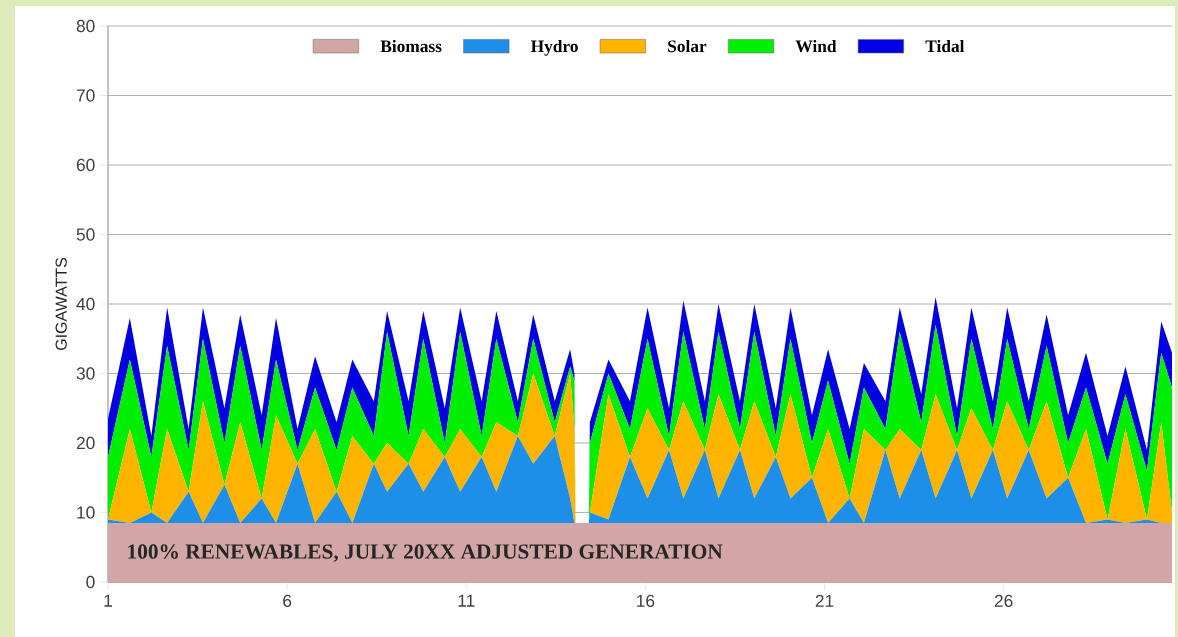 This screenshot has width=1178, height=637. What do you see at coordinates (287, 600) in the screenshot?
I see `x-tick-label: 6` at bounding box center [287, 600].